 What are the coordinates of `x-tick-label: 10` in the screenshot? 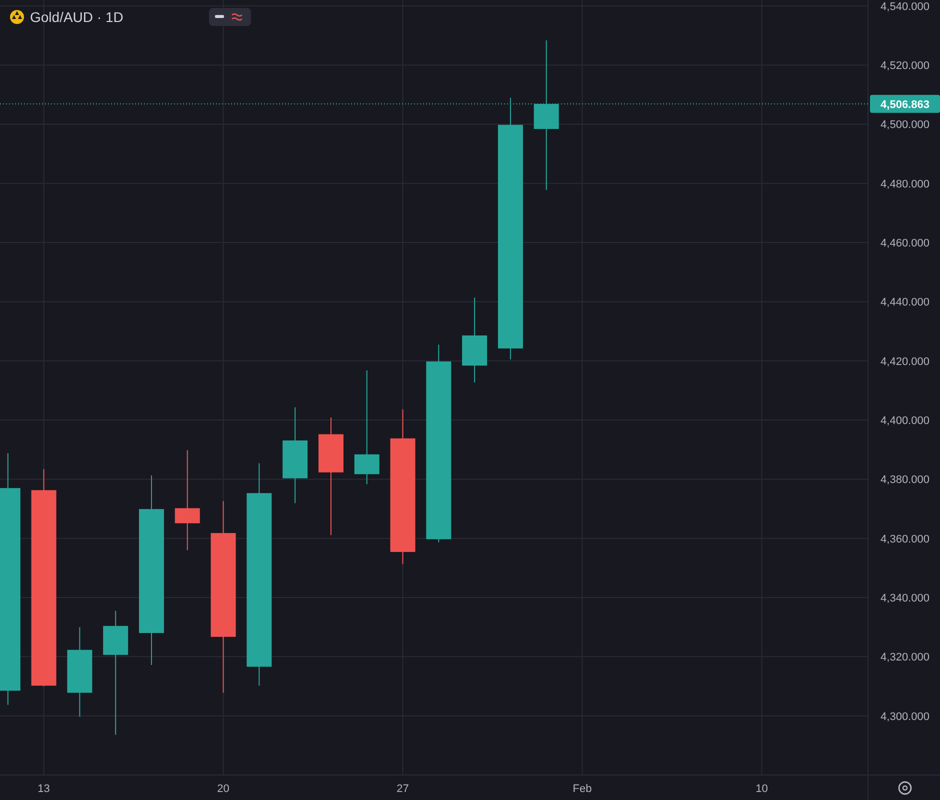 It's located at (762, 789).